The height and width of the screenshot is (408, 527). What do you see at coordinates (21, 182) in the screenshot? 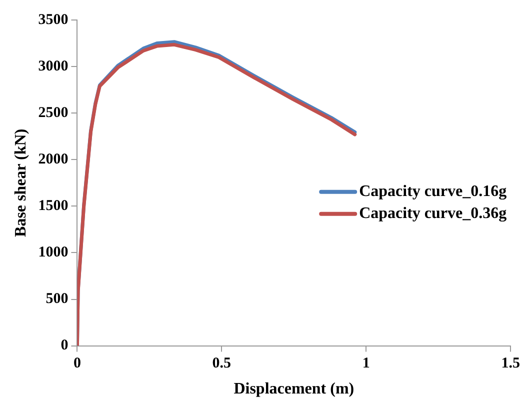
I see `y-axis-title: Base shear (kN)` at bounding box center [21, 182].